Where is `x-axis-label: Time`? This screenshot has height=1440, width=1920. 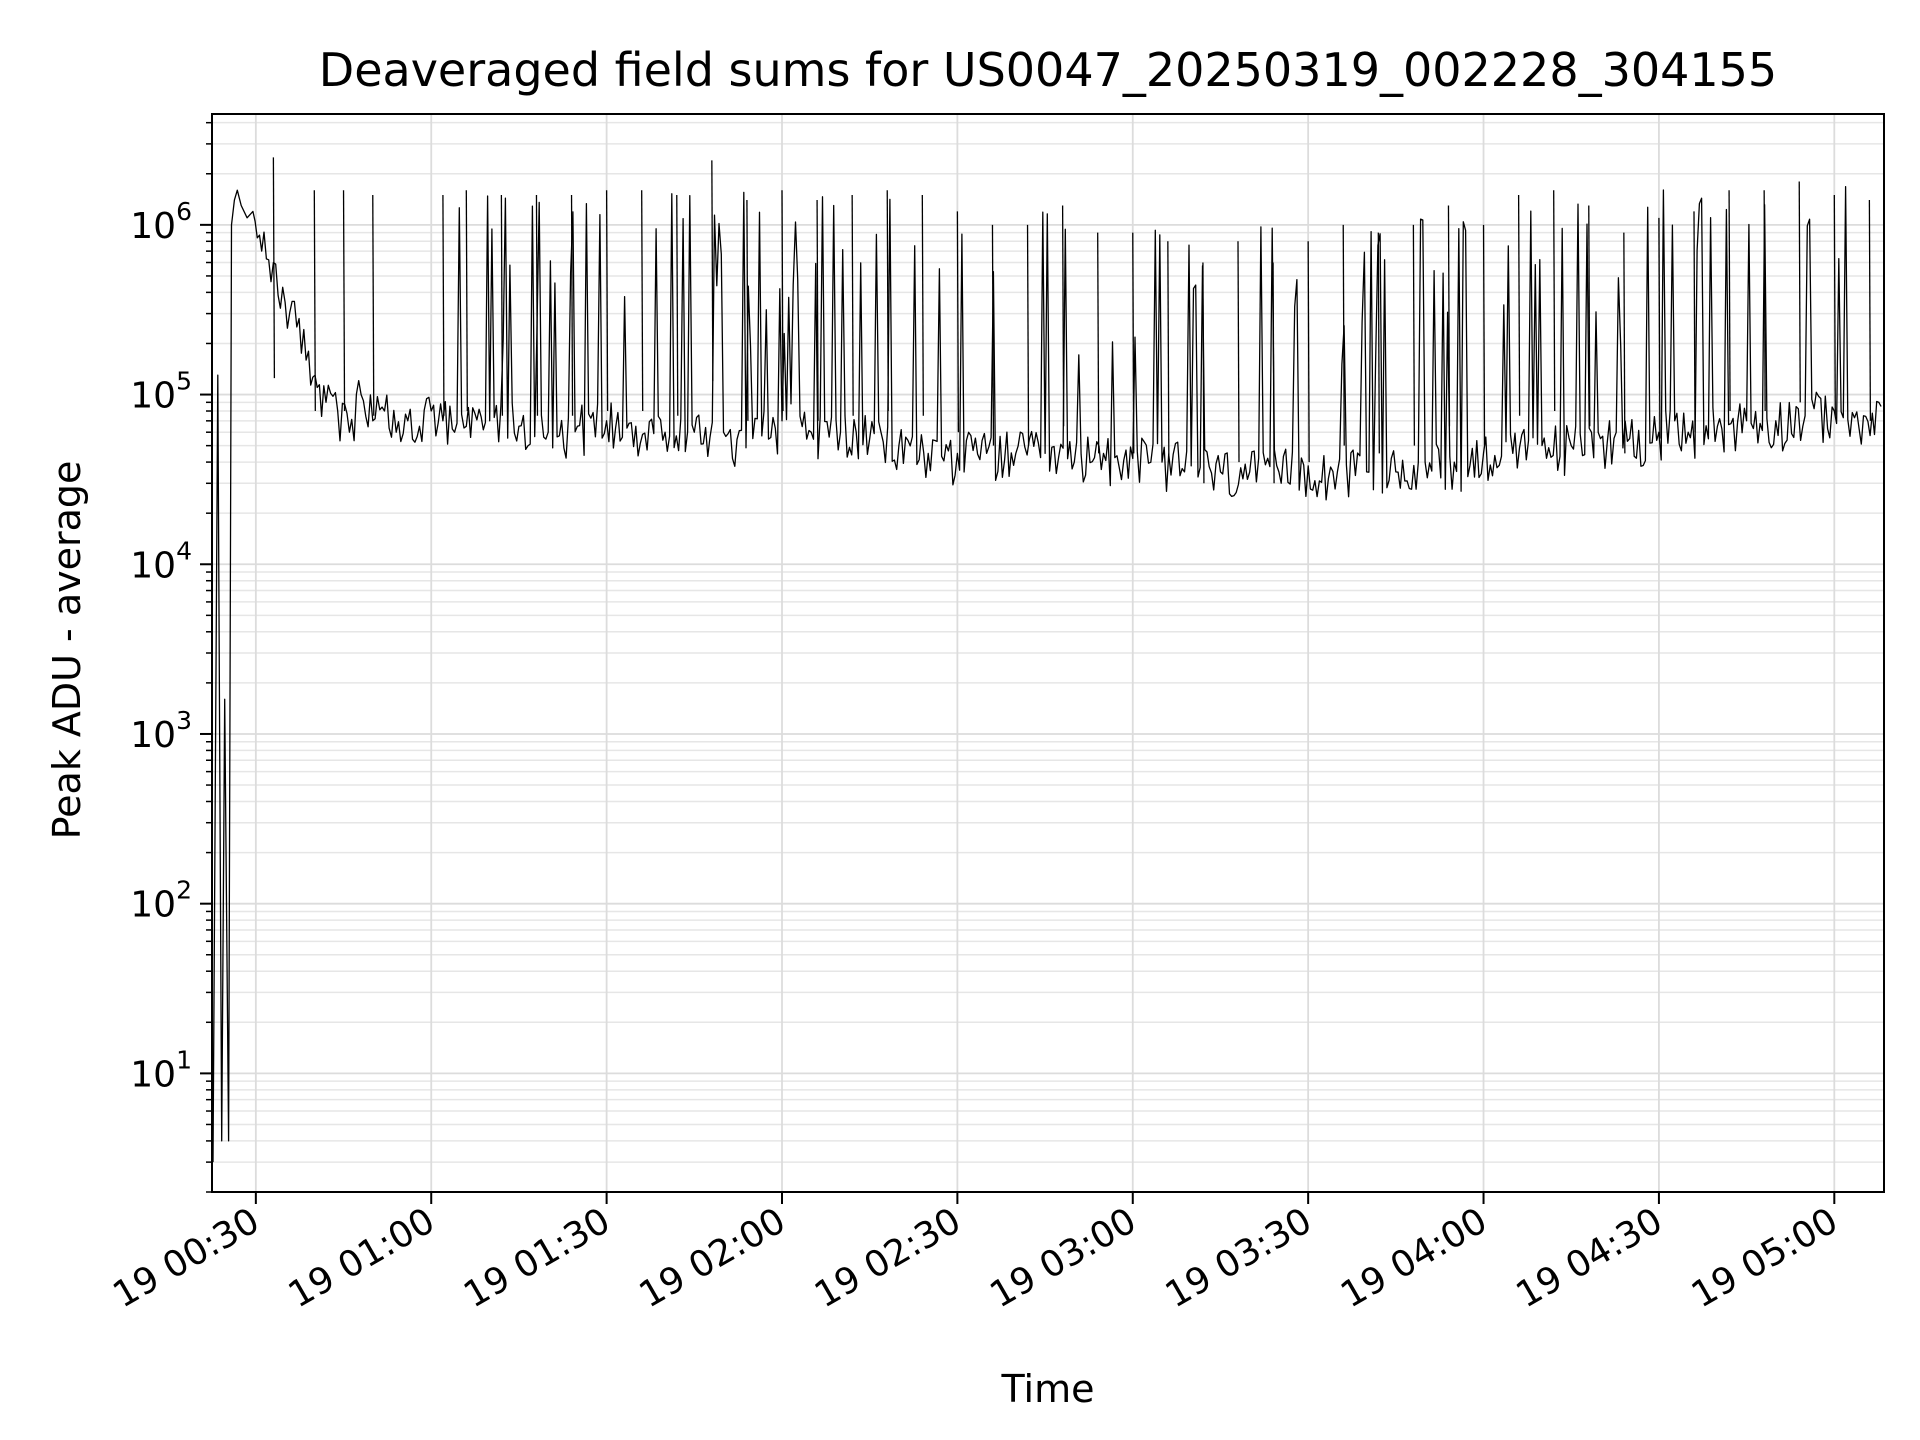
x-axis-label: Time is located at coordinates (1048, 1389).